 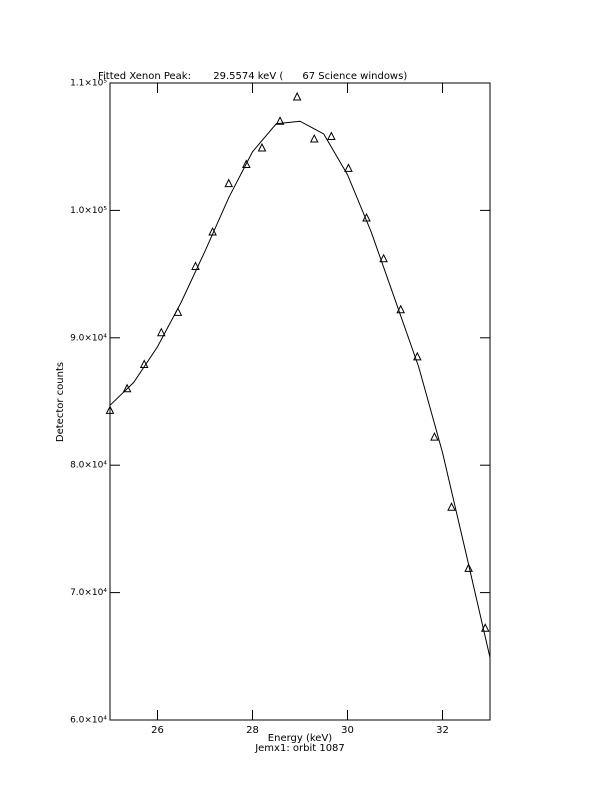 What do you see at coordinates (88, 593) in the screenshot?
I see `y-tick-label: 7.0×10⁴` at bounding box center [88, 593].